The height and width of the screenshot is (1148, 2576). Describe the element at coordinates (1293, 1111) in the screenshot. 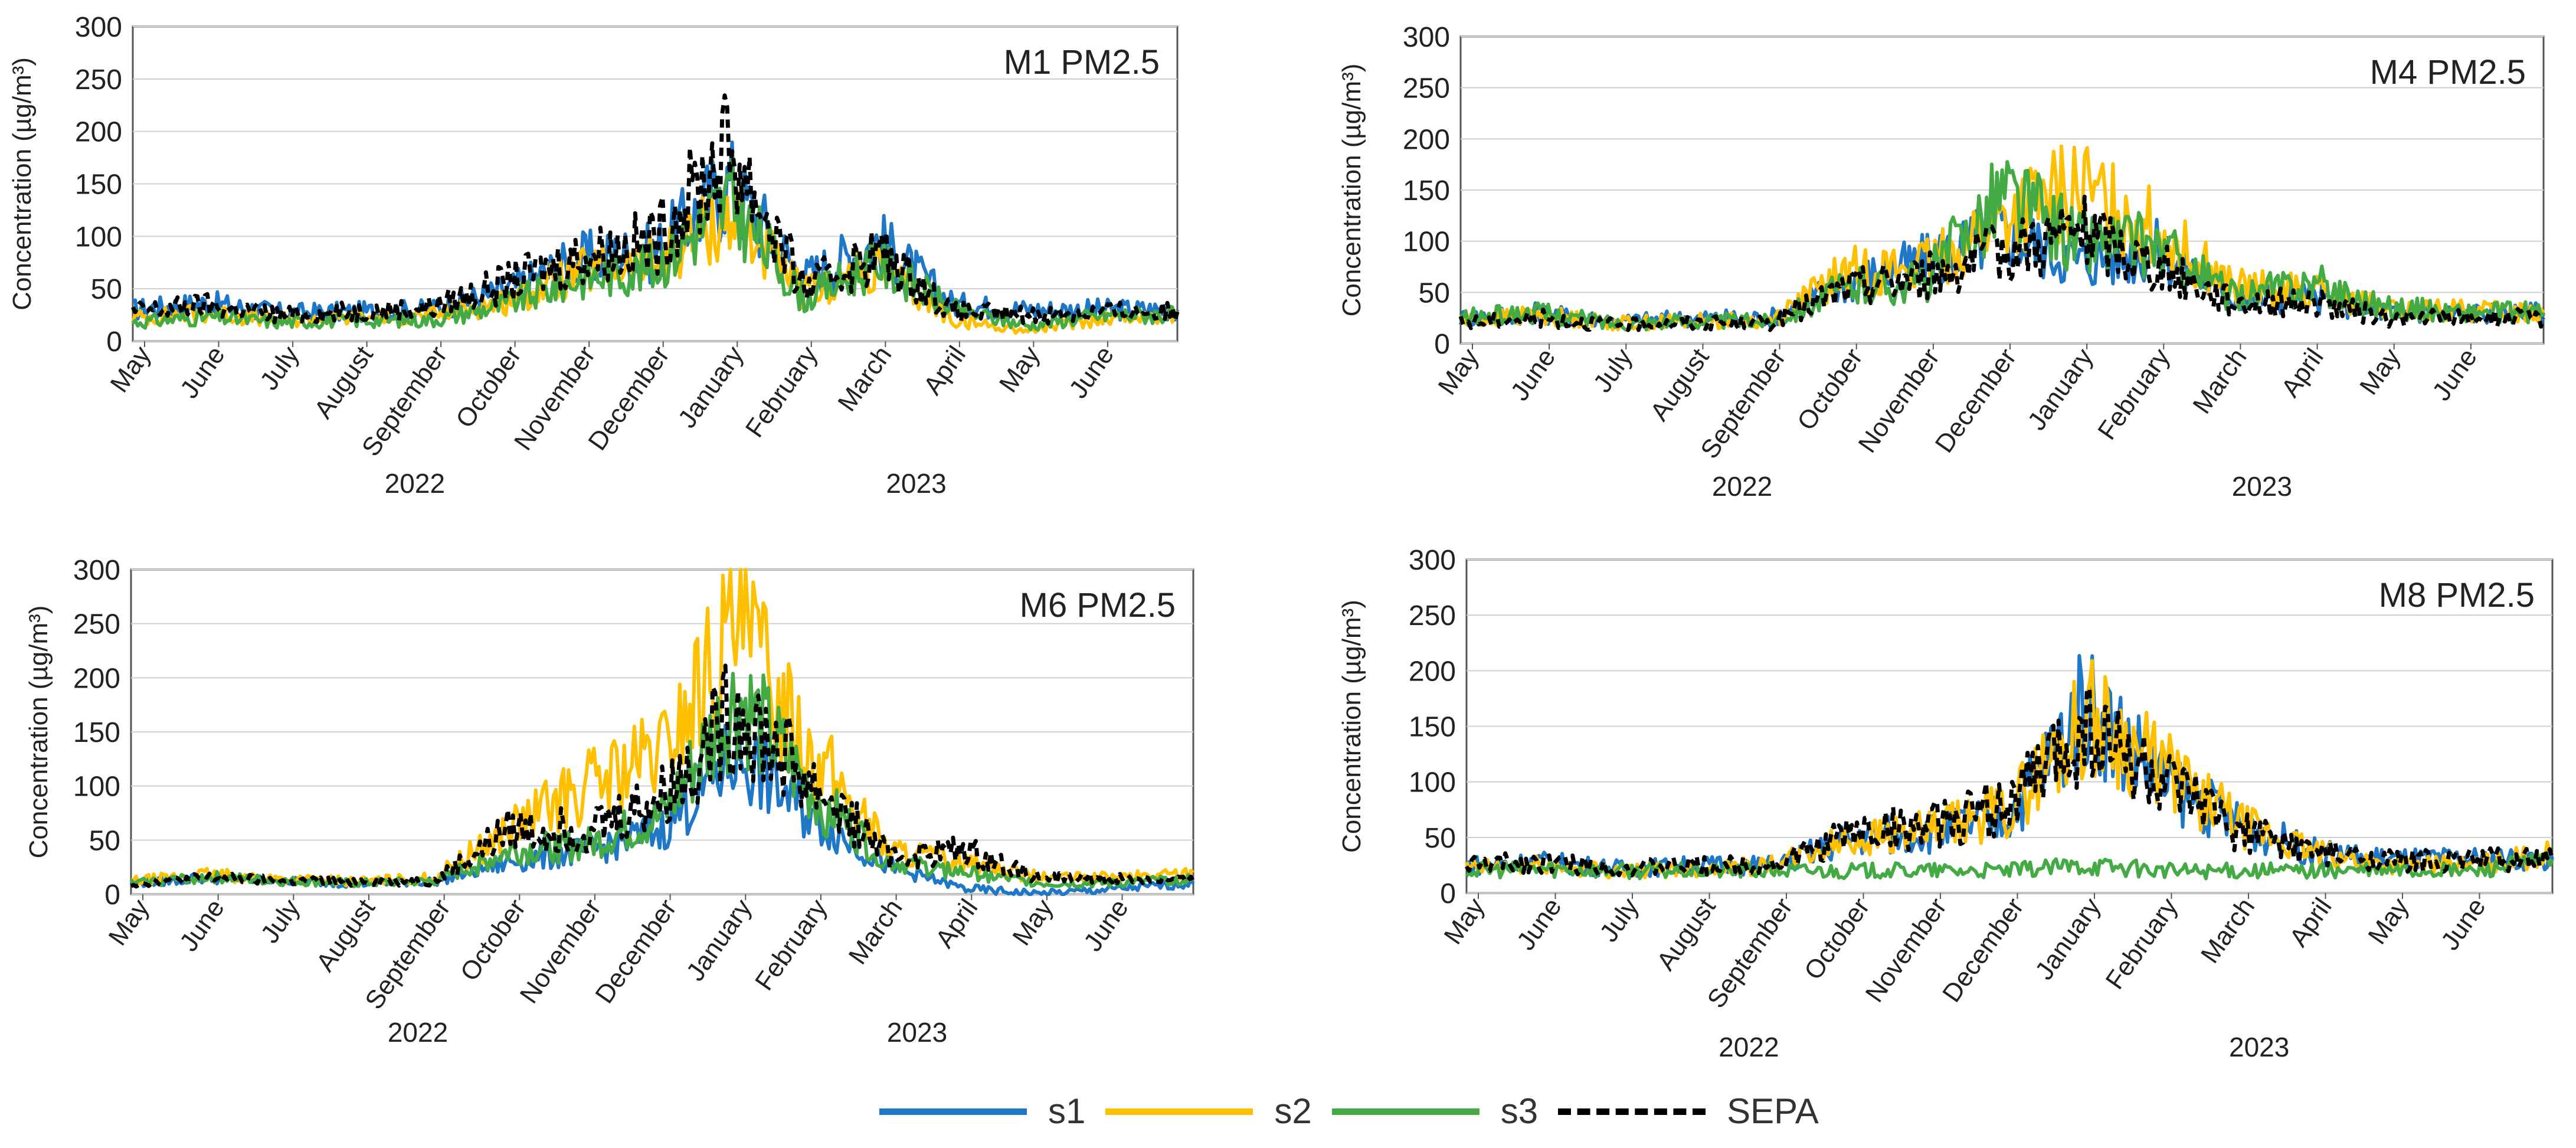

I see `legend-label-s2: s2` at that location.